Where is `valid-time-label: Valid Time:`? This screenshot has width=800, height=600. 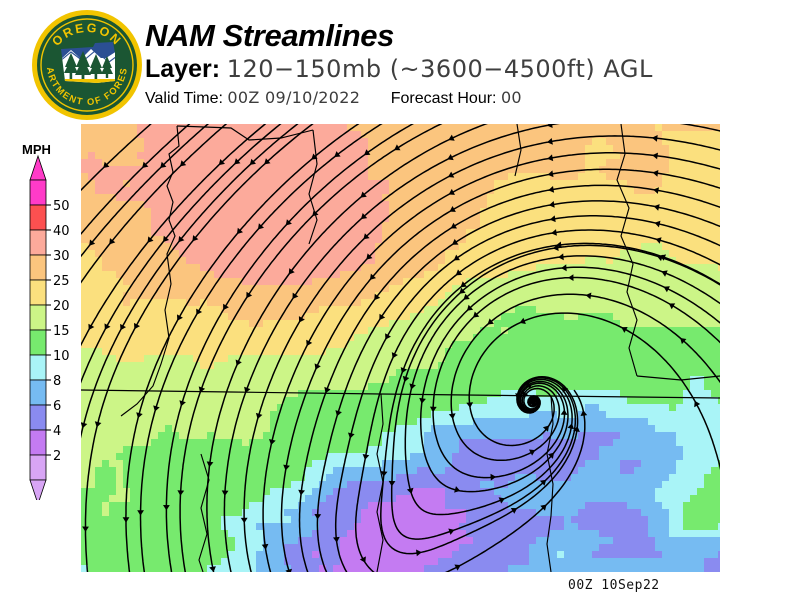 valid-time-label: Valid Time: is located at coordinates (184, 98).